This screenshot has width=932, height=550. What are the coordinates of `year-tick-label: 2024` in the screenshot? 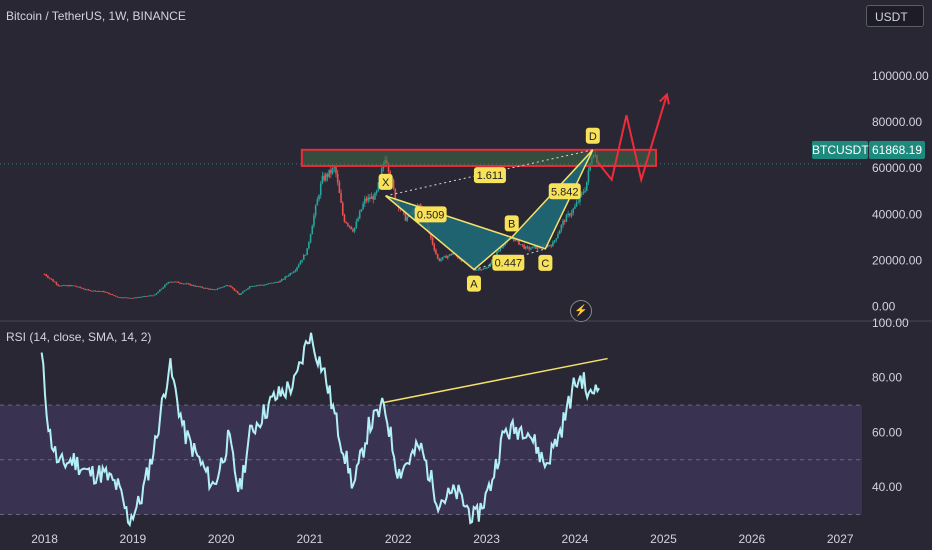 It's located at (575, 539).